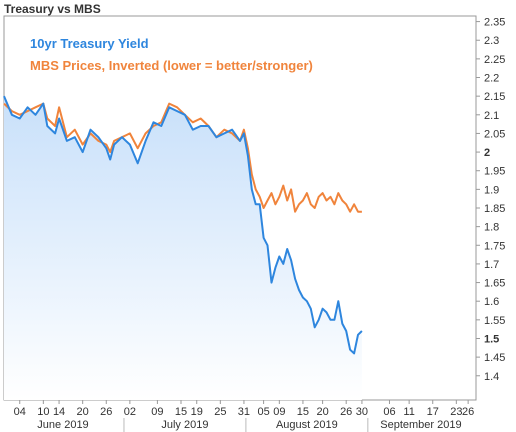  I want to click on y-tick-label: 2.2, so click(491, 79).